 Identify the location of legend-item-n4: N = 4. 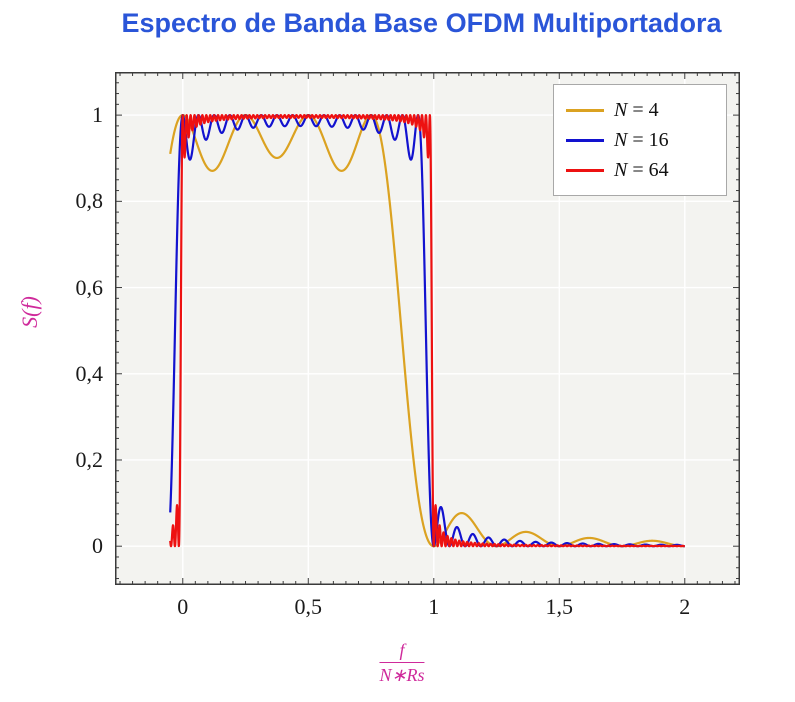
(640, 110).